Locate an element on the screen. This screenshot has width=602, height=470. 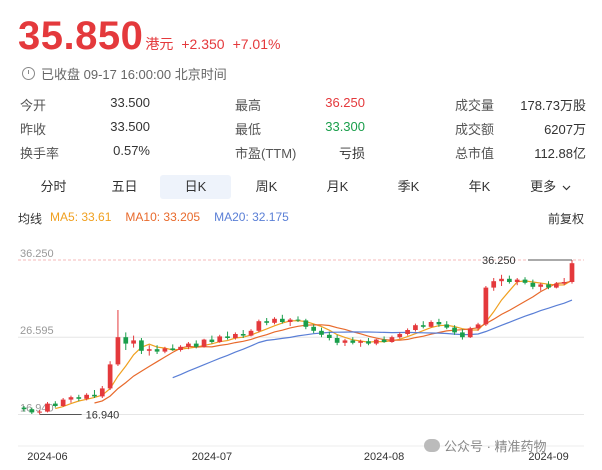
stat-high: 最高 36.250 is located at coordinates (300, 104).